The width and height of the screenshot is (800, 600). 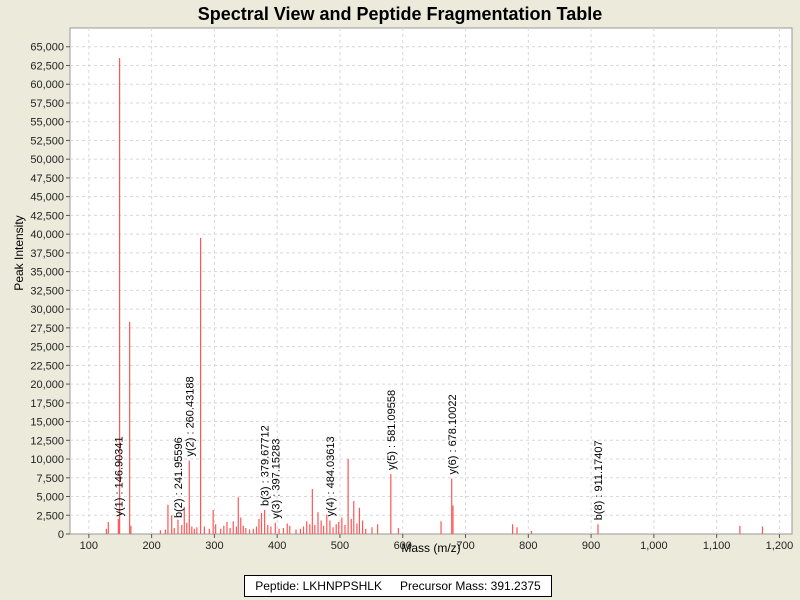 I want to click on x-tick-label: 100, so click(x=89, y=546).